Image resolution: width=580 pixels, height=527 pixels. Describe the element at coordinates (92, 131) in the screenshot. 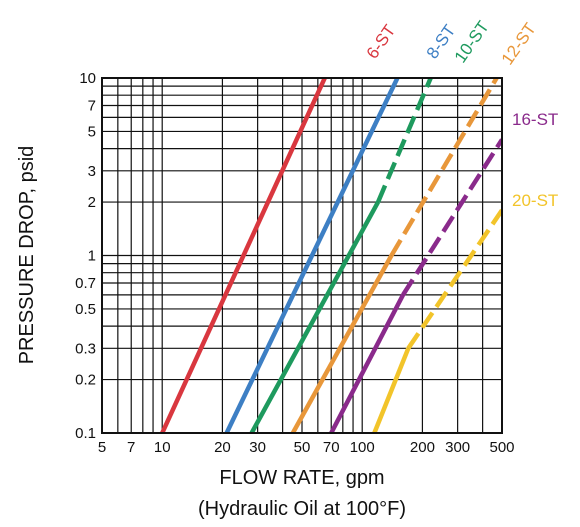

I see `y-tick-label: 5` at that location.